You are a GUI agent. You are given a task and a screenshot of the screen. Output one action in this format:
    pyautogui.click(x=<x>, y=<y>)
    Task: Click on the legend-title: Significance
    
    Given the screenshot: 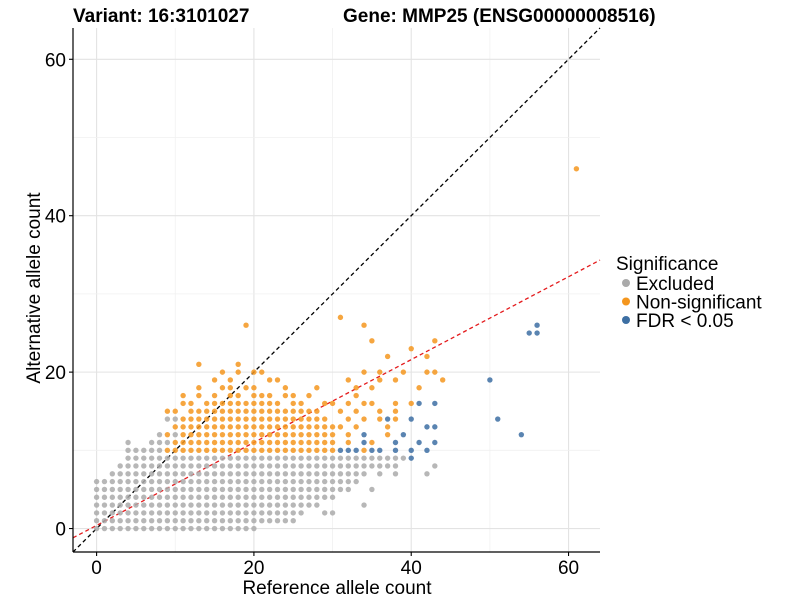 What is the action you would take?
    pyautogui.click(x=667, y=264)
    